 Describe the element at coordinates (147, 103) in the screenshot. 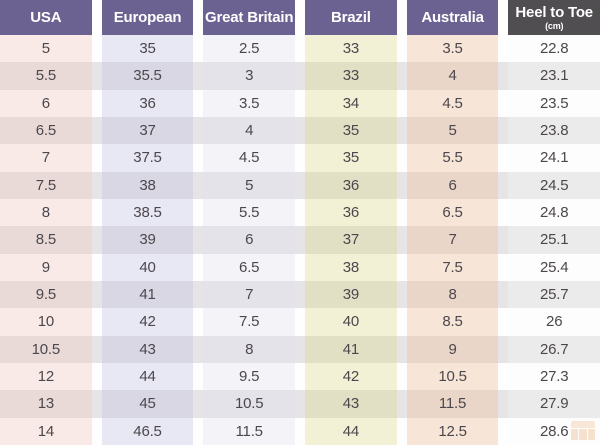

I see `cell-european: 36` at that location.